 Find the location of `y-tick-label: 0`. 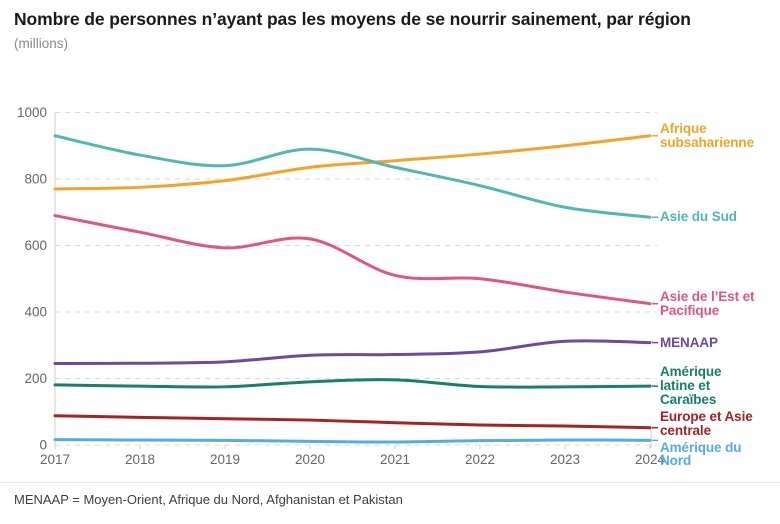

y-tick-label: 0 is located at coordinates (43, 445).